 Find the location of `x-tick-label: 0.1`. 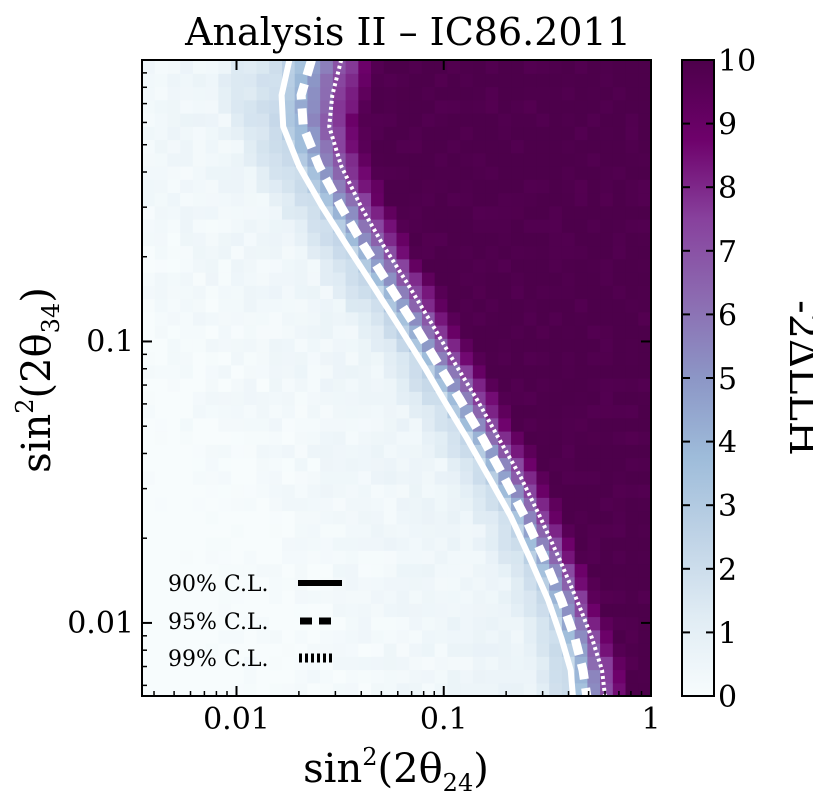

x-tick-label: 0.1 is located at coordinates (444, 719).